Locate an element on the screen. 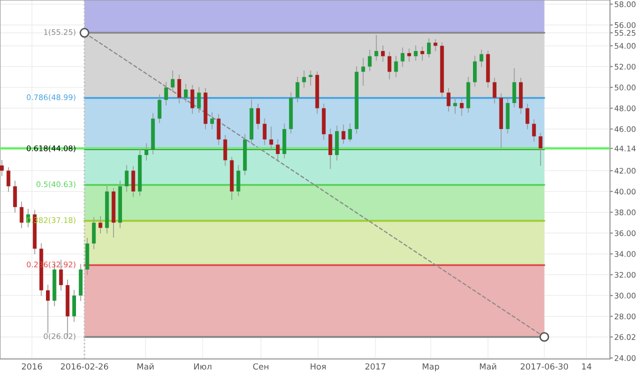 The height and width of the screenshot is (372, 640). x-tick-label: 14 is located at coordinates (587, 366).